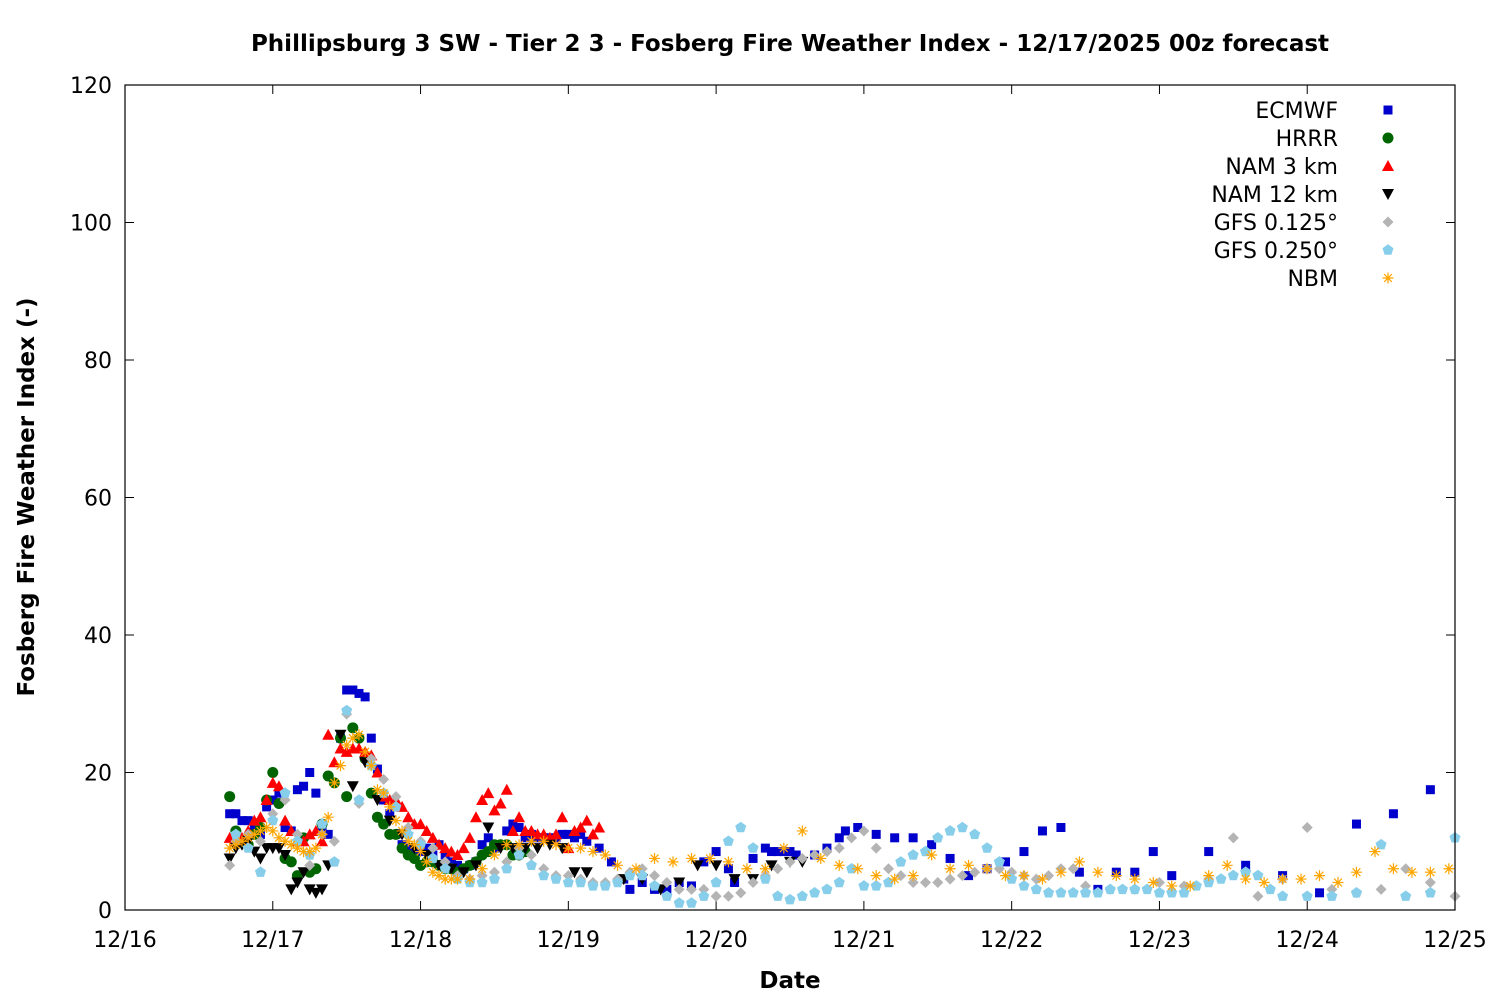 Image resolution: width=1500 pixels, height=1000 pixels. What do you see at coordinates (516, 814) in the screenshot?
I see `series-nam-12-km` at bounding box center [516, 814].